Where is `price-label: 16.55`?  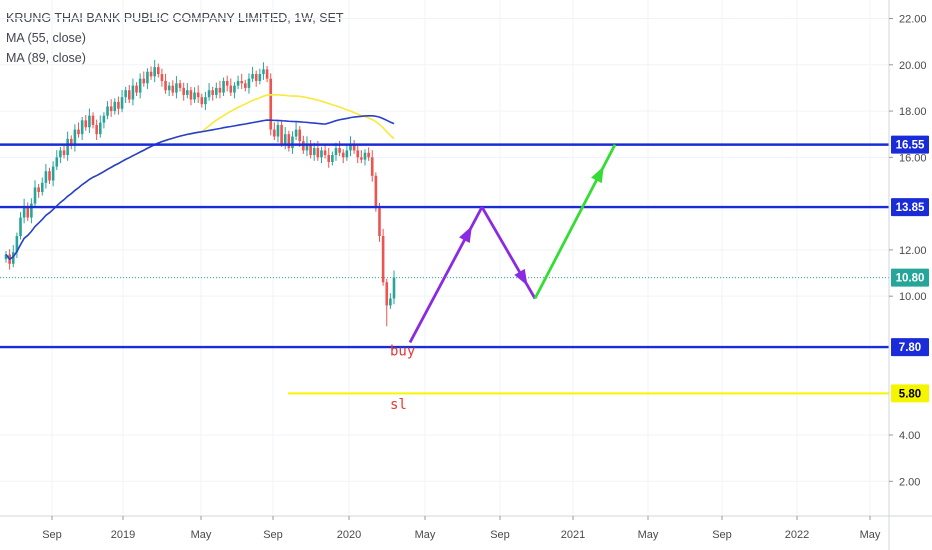
price-label: 16.55 is located at coordinates (910, 146).